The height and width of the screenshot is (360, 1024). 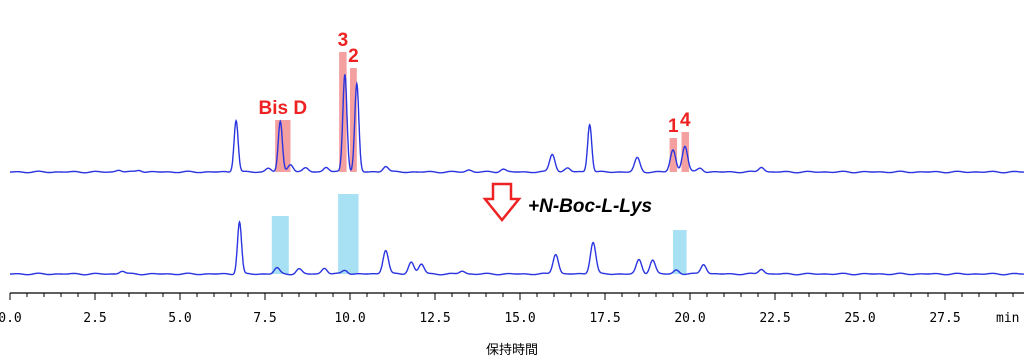 I want to click on x-axis-ticks, so click(x=511, y=296).